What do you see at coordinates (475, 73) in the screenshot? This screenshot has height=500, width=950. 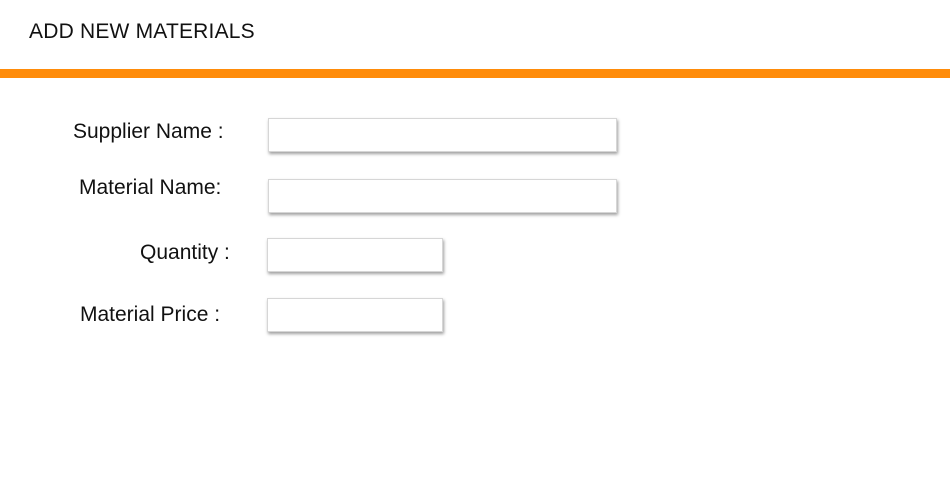 I see `header-accent-bar` at bounding box center [475, 73].